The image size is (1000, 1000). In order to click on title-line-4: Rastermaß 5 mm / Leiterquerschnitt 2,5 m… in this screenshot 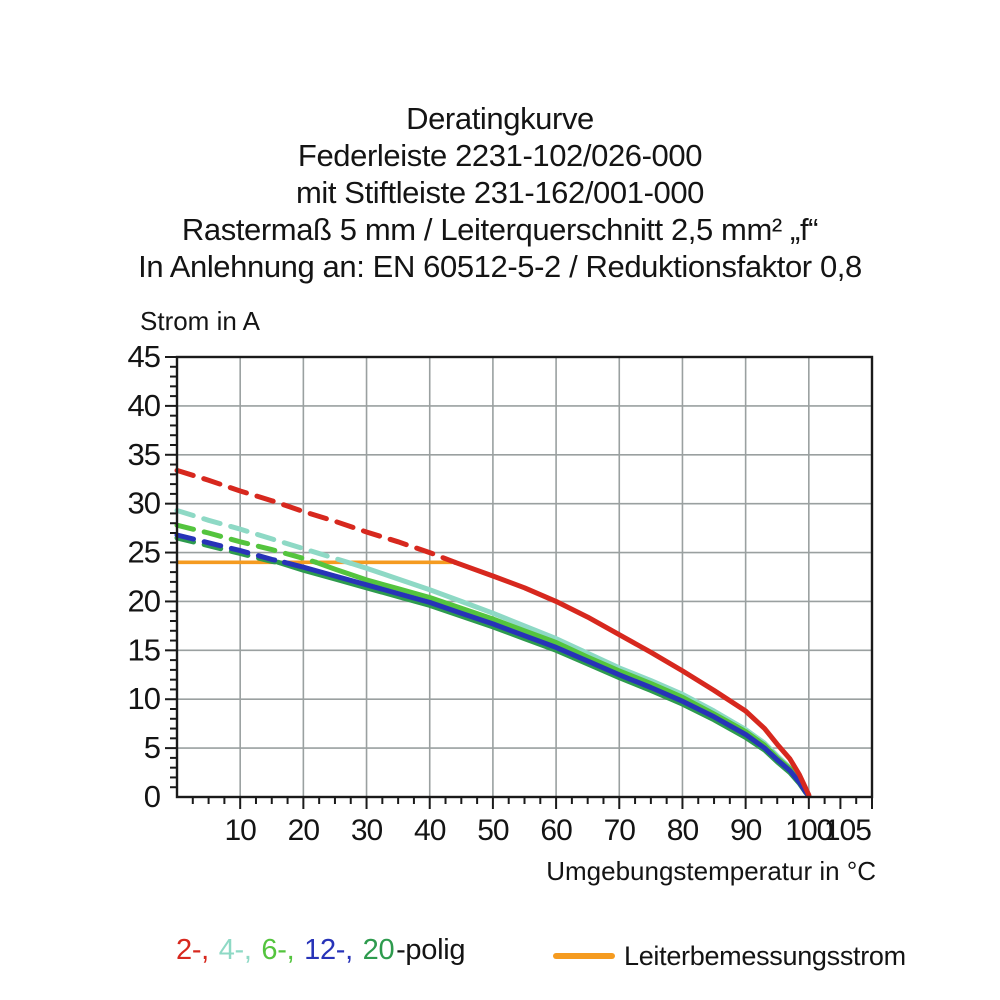, I will do `click(500, 229)`.